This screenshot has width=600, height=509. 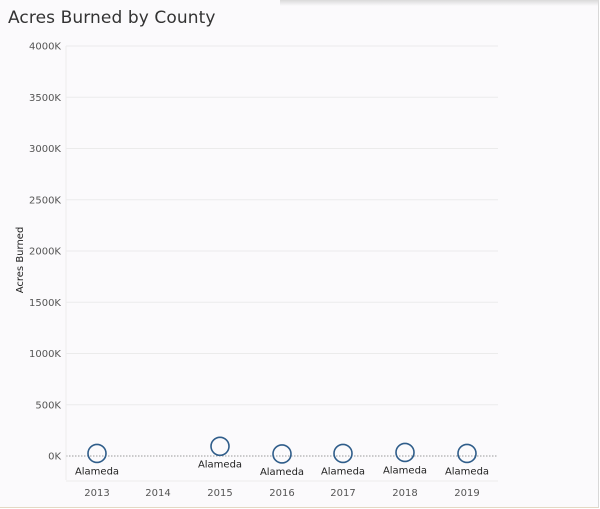 What do you see at coordinates (45, 200) in the screenshot?
I see `y-tick-label: 2500K` at bounding box center [45, 200].